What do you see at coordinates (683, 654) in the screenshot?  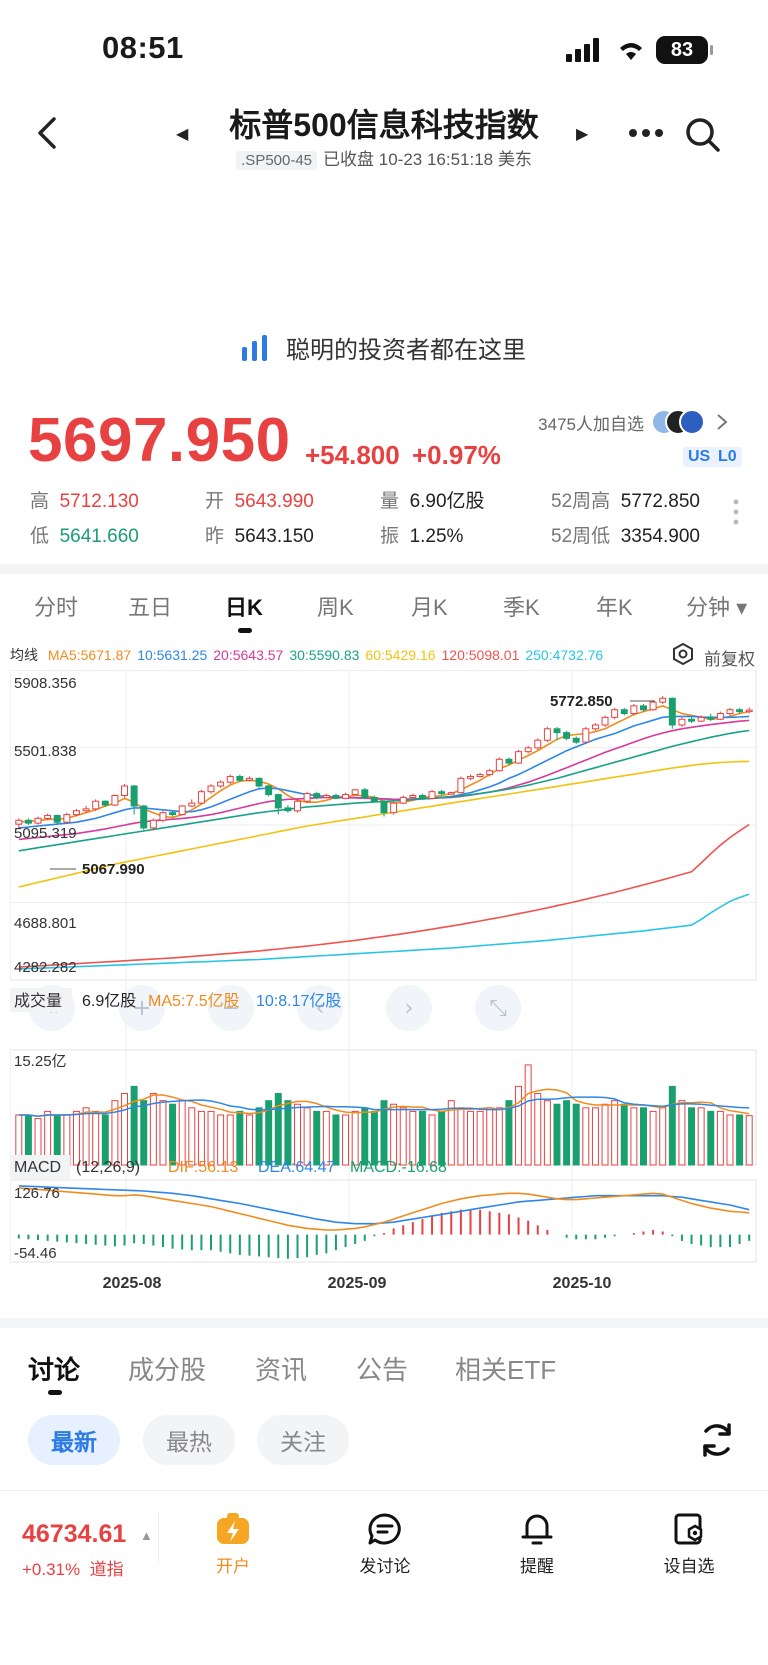 I see `settings-hex-icon` at bounding box center [683, 654].